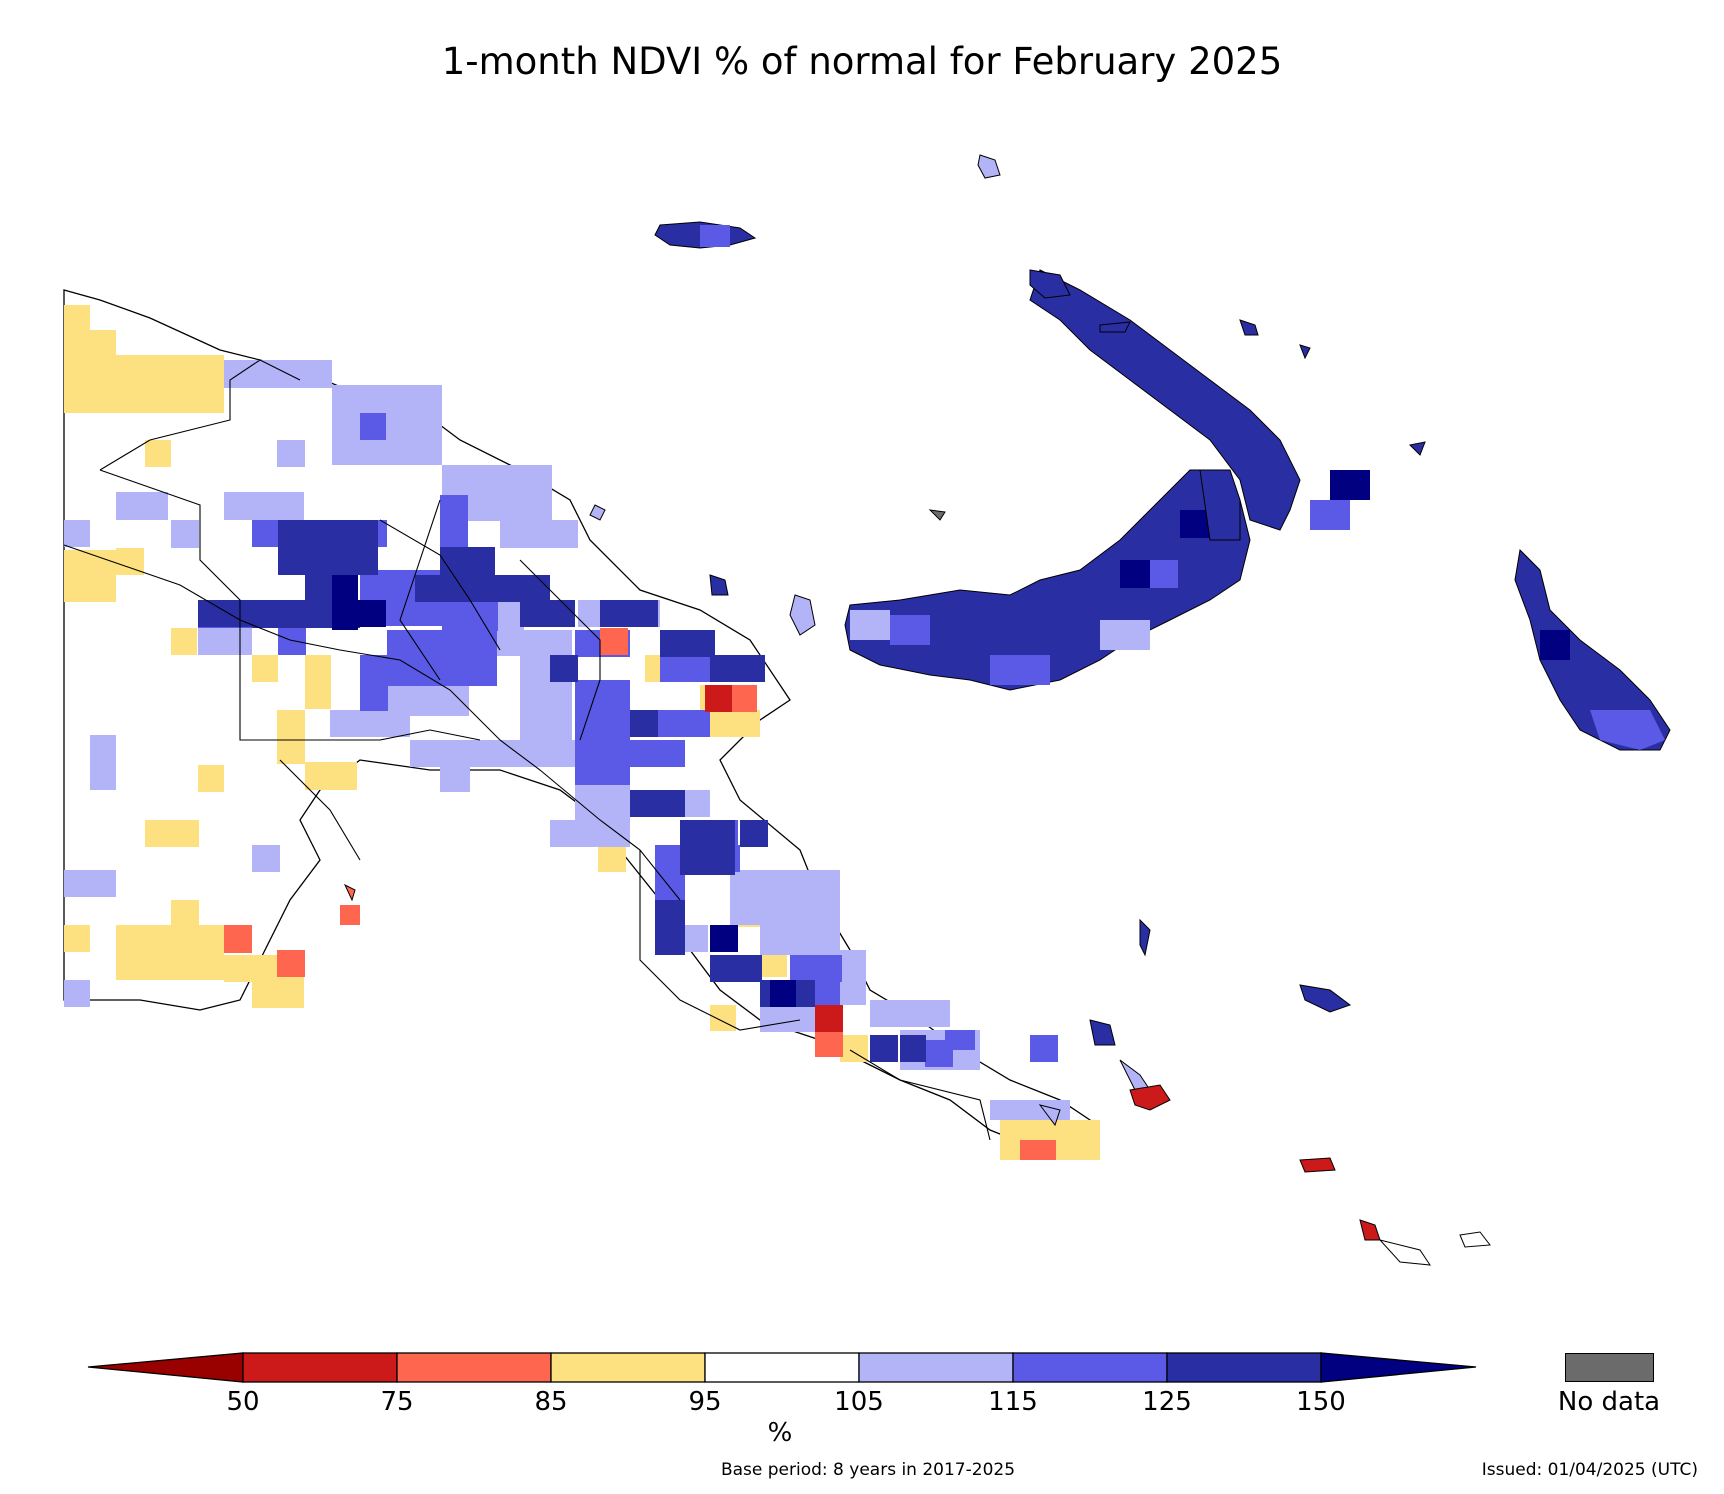 The height and width of the screenshot is (1494, 1724). What do you see at coordinates (1199, 400) in the screenshot?
I see `new-ireland` at bounding box center [1199, 400].